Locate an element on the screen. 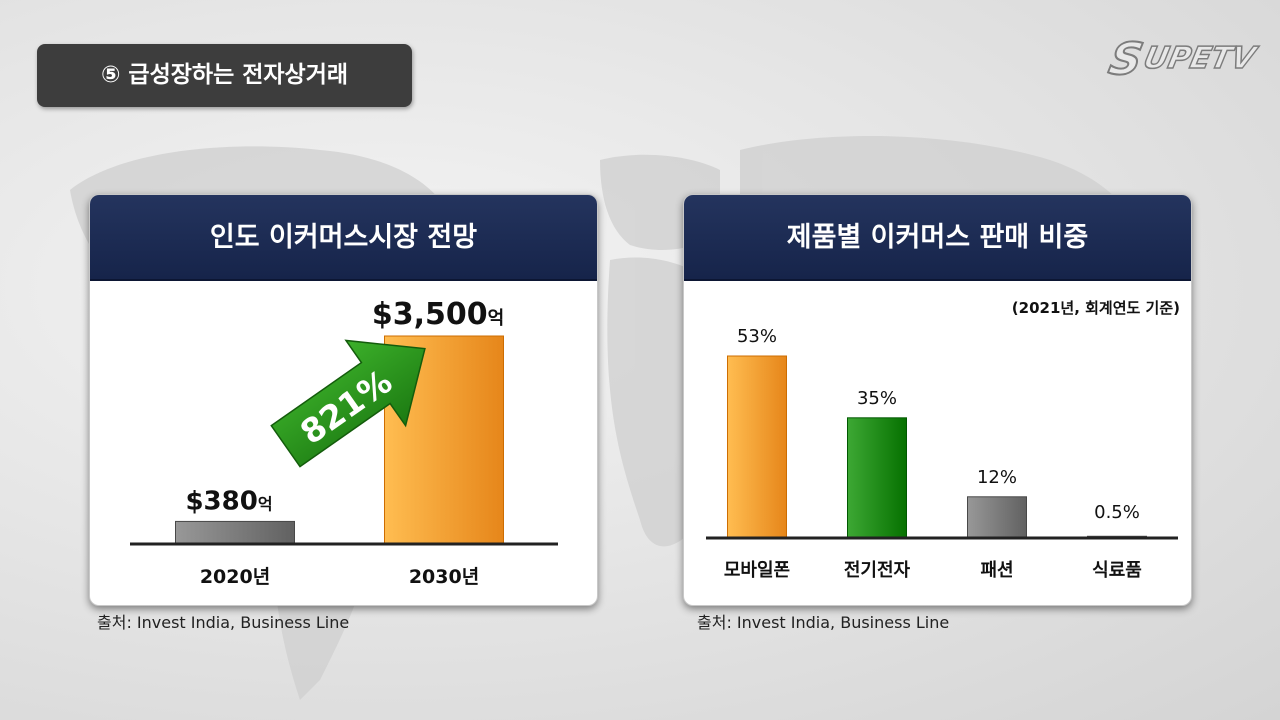 This screenshot has height=720, width=1280. share-category-label-0: 모바일폰 is located at coordinates (757, 570).